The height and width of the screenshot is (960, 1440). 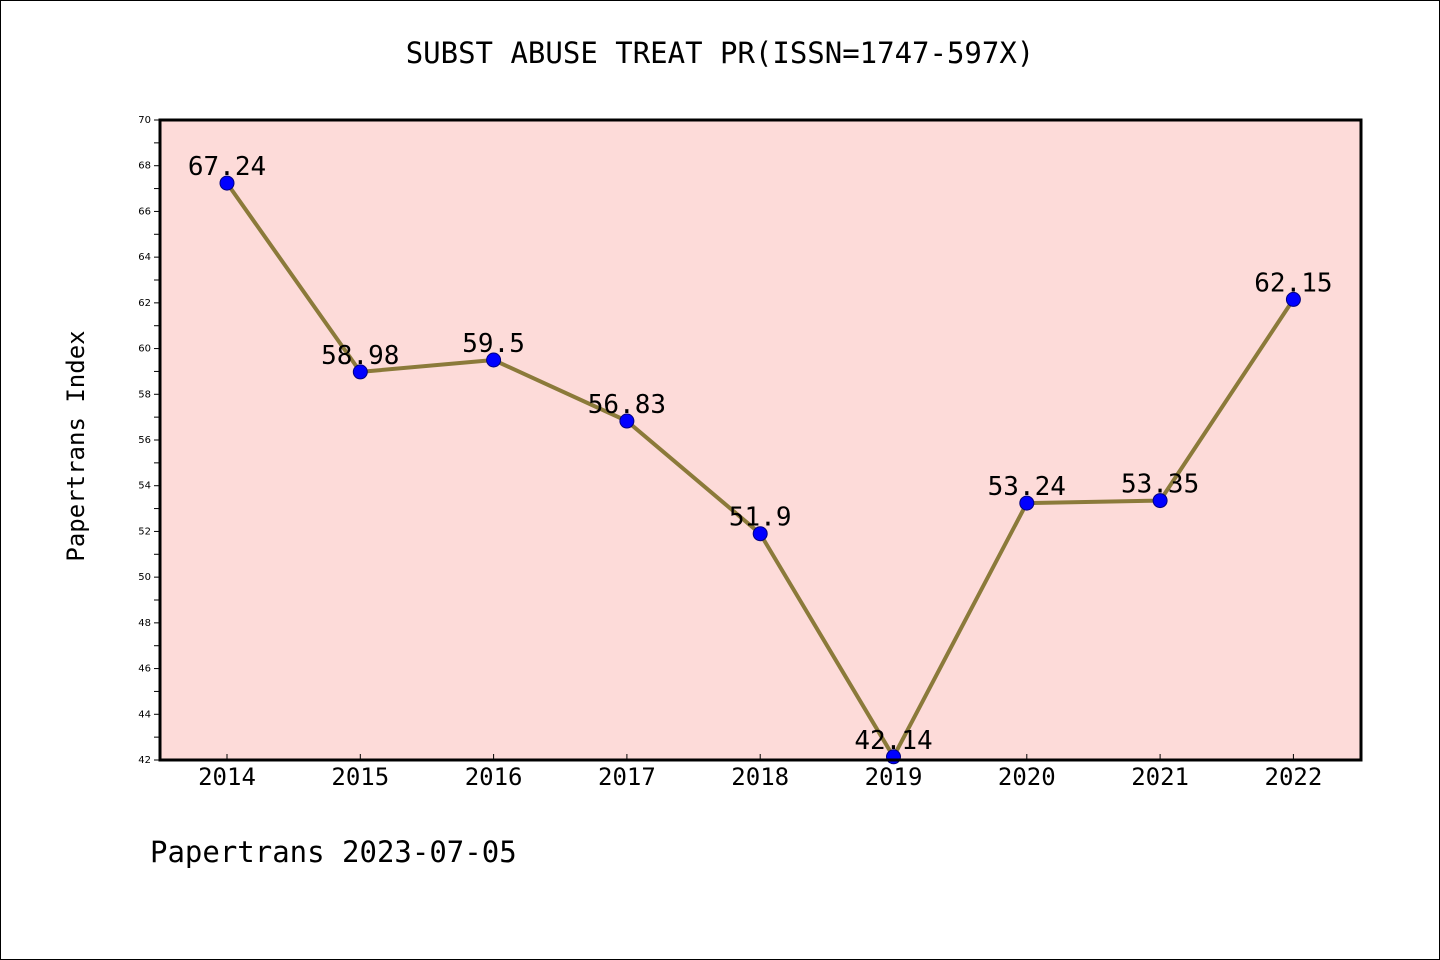 What do you see at coordinates (144, 486) in the screenshot?
I see `y-tick-label: 54` at bounding box center [144, 486].